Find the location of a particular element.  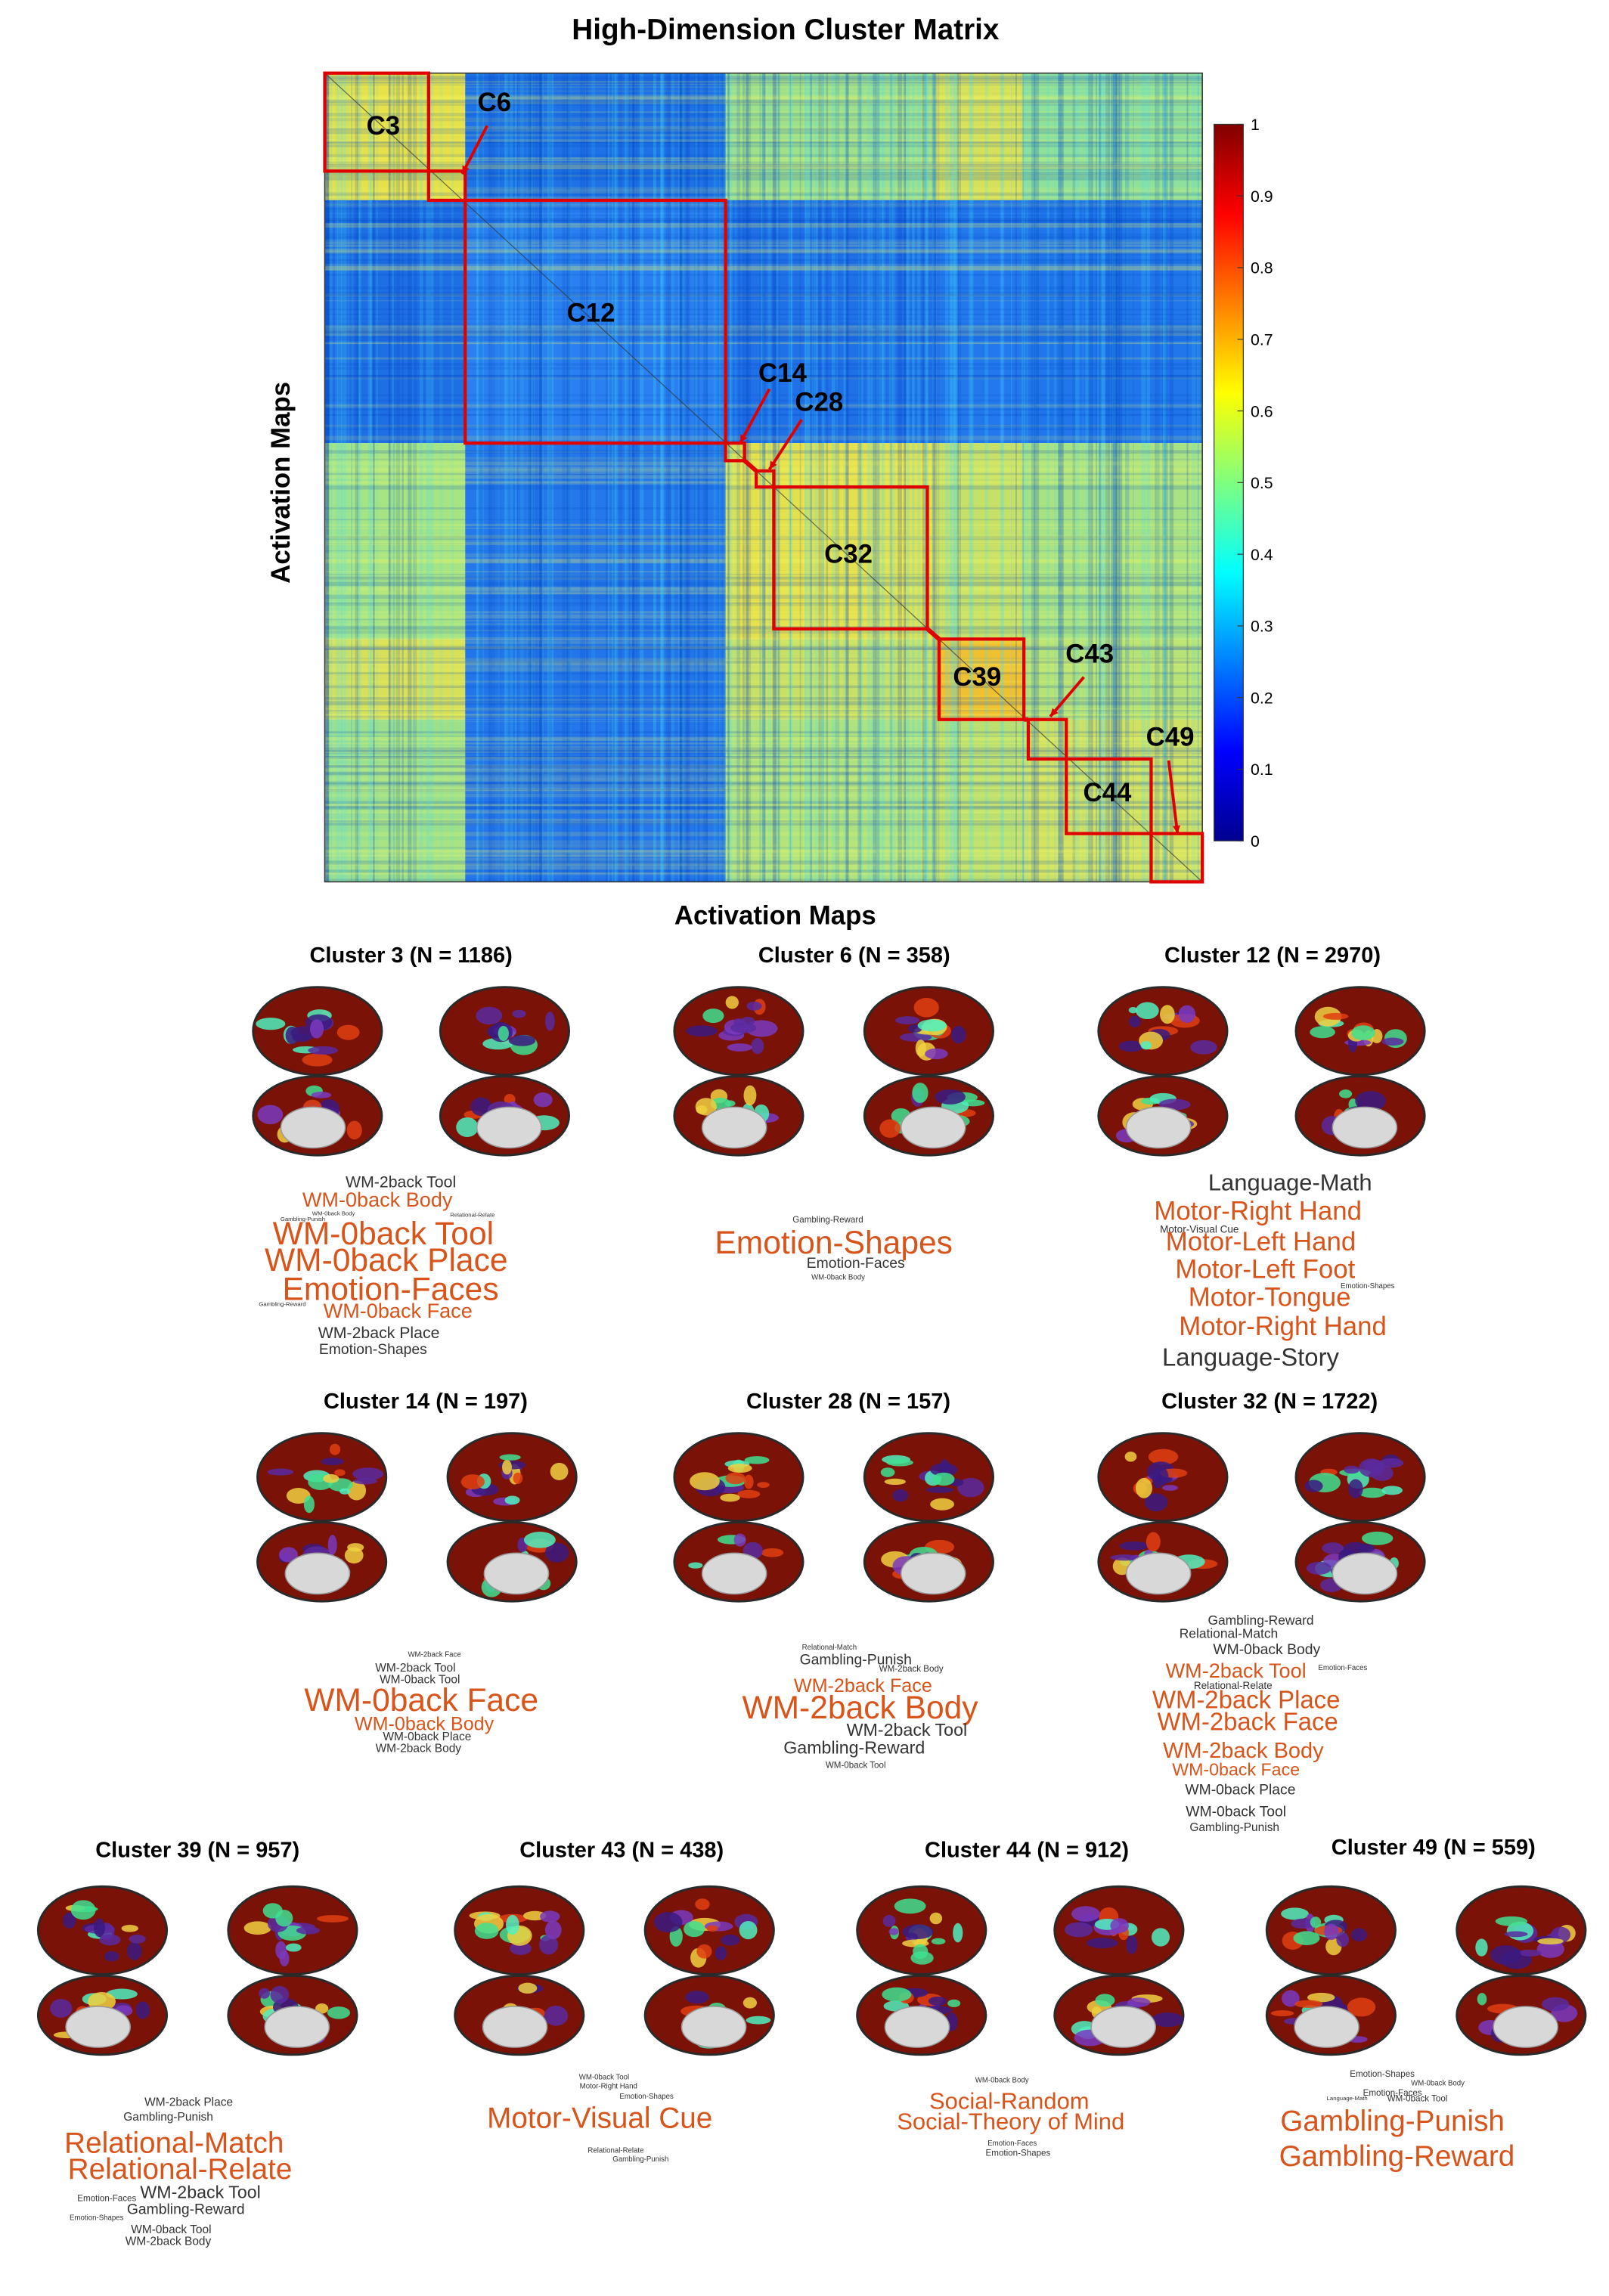

word-cloud-word: Gambling-Reward is located at coordinates (1397, 2156).